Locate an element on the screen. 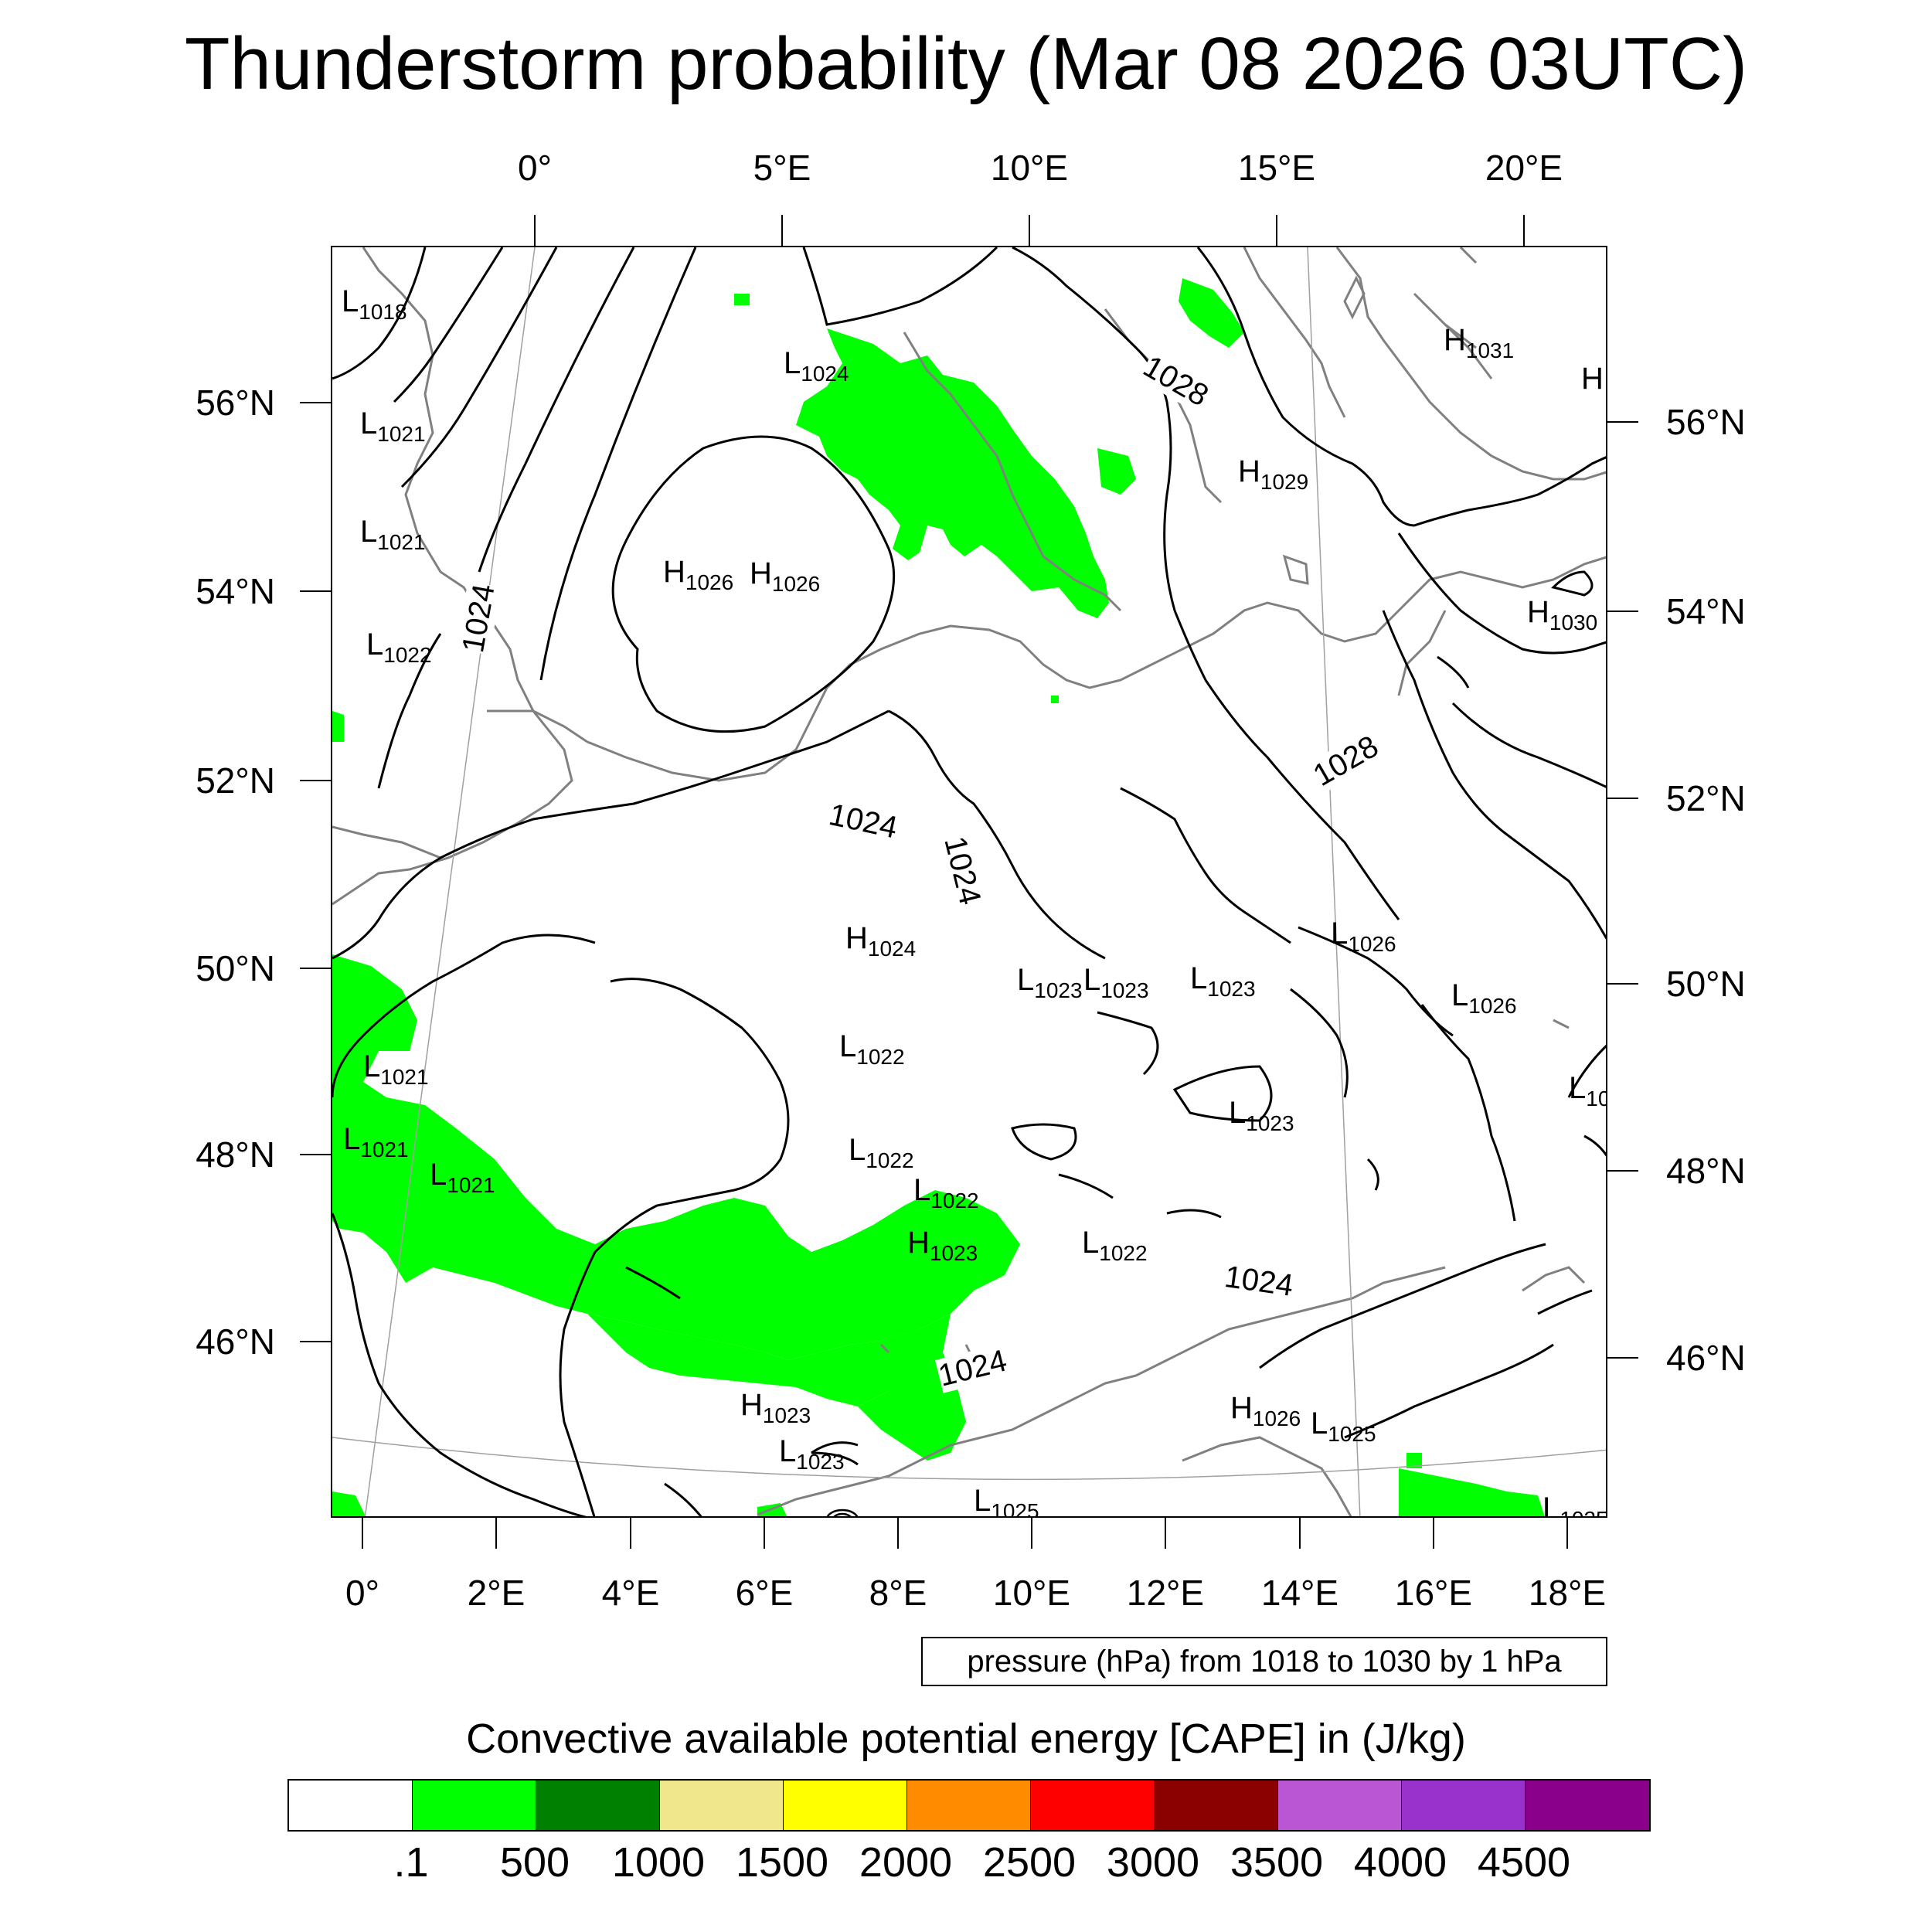 The image size is (1932, 1932). pressure-center-label: L1024 is located at coordinates (816, 366).